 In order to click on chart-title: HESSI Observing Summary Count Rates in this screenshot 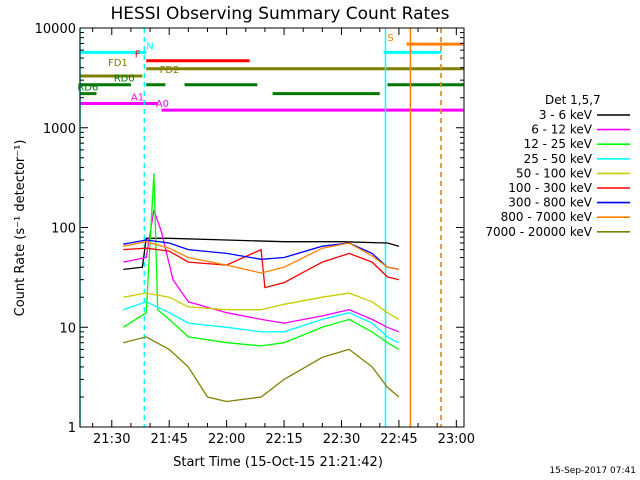, I will do `click(279, 14)`.